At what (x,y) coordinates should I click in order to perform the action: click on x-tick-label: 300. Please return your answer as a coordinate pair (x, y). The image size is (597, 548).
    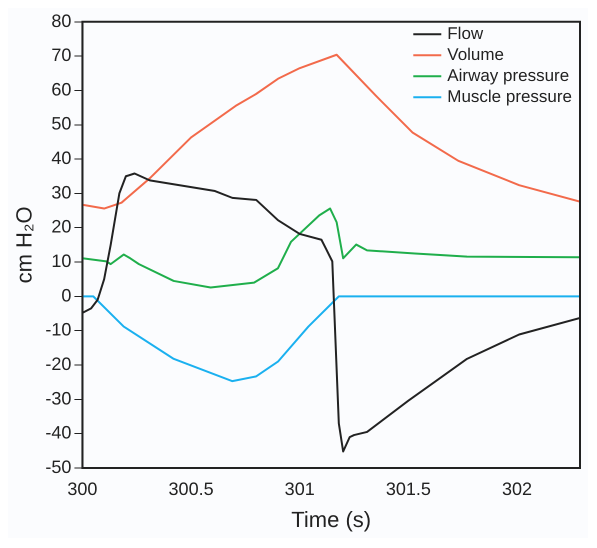
    Looking at the image, I should click on (82, 488).